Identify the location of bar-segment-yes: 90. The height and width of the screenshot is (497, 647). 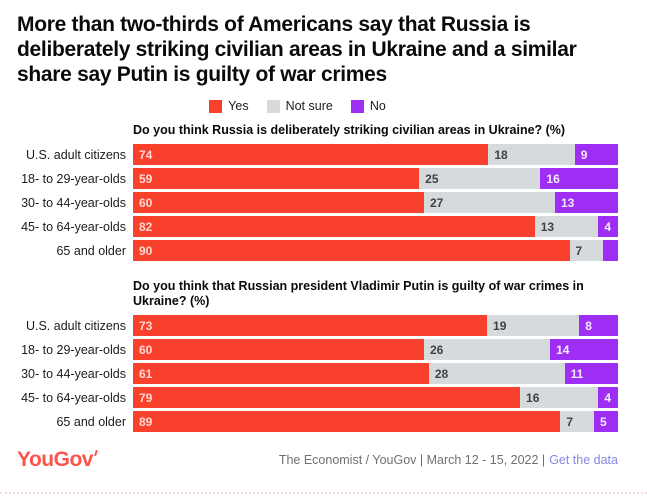
(351, 250).